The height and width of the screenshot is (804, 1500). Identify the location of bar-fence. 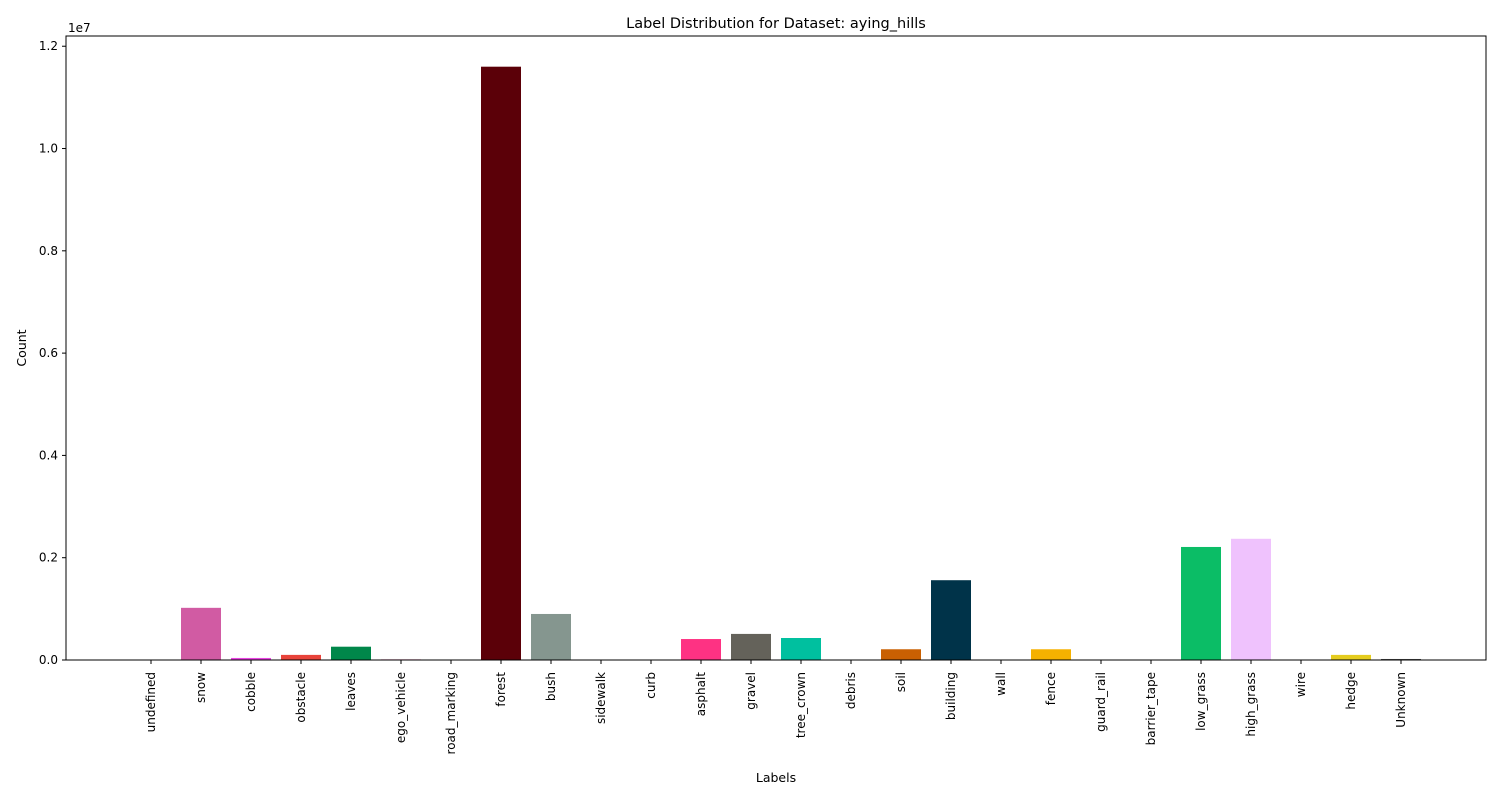
(1051, 654).